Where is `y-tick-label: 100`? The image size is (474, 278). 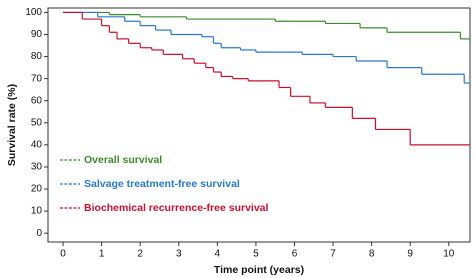
y-tick-label: 100 is located at coordinates (33, 12).